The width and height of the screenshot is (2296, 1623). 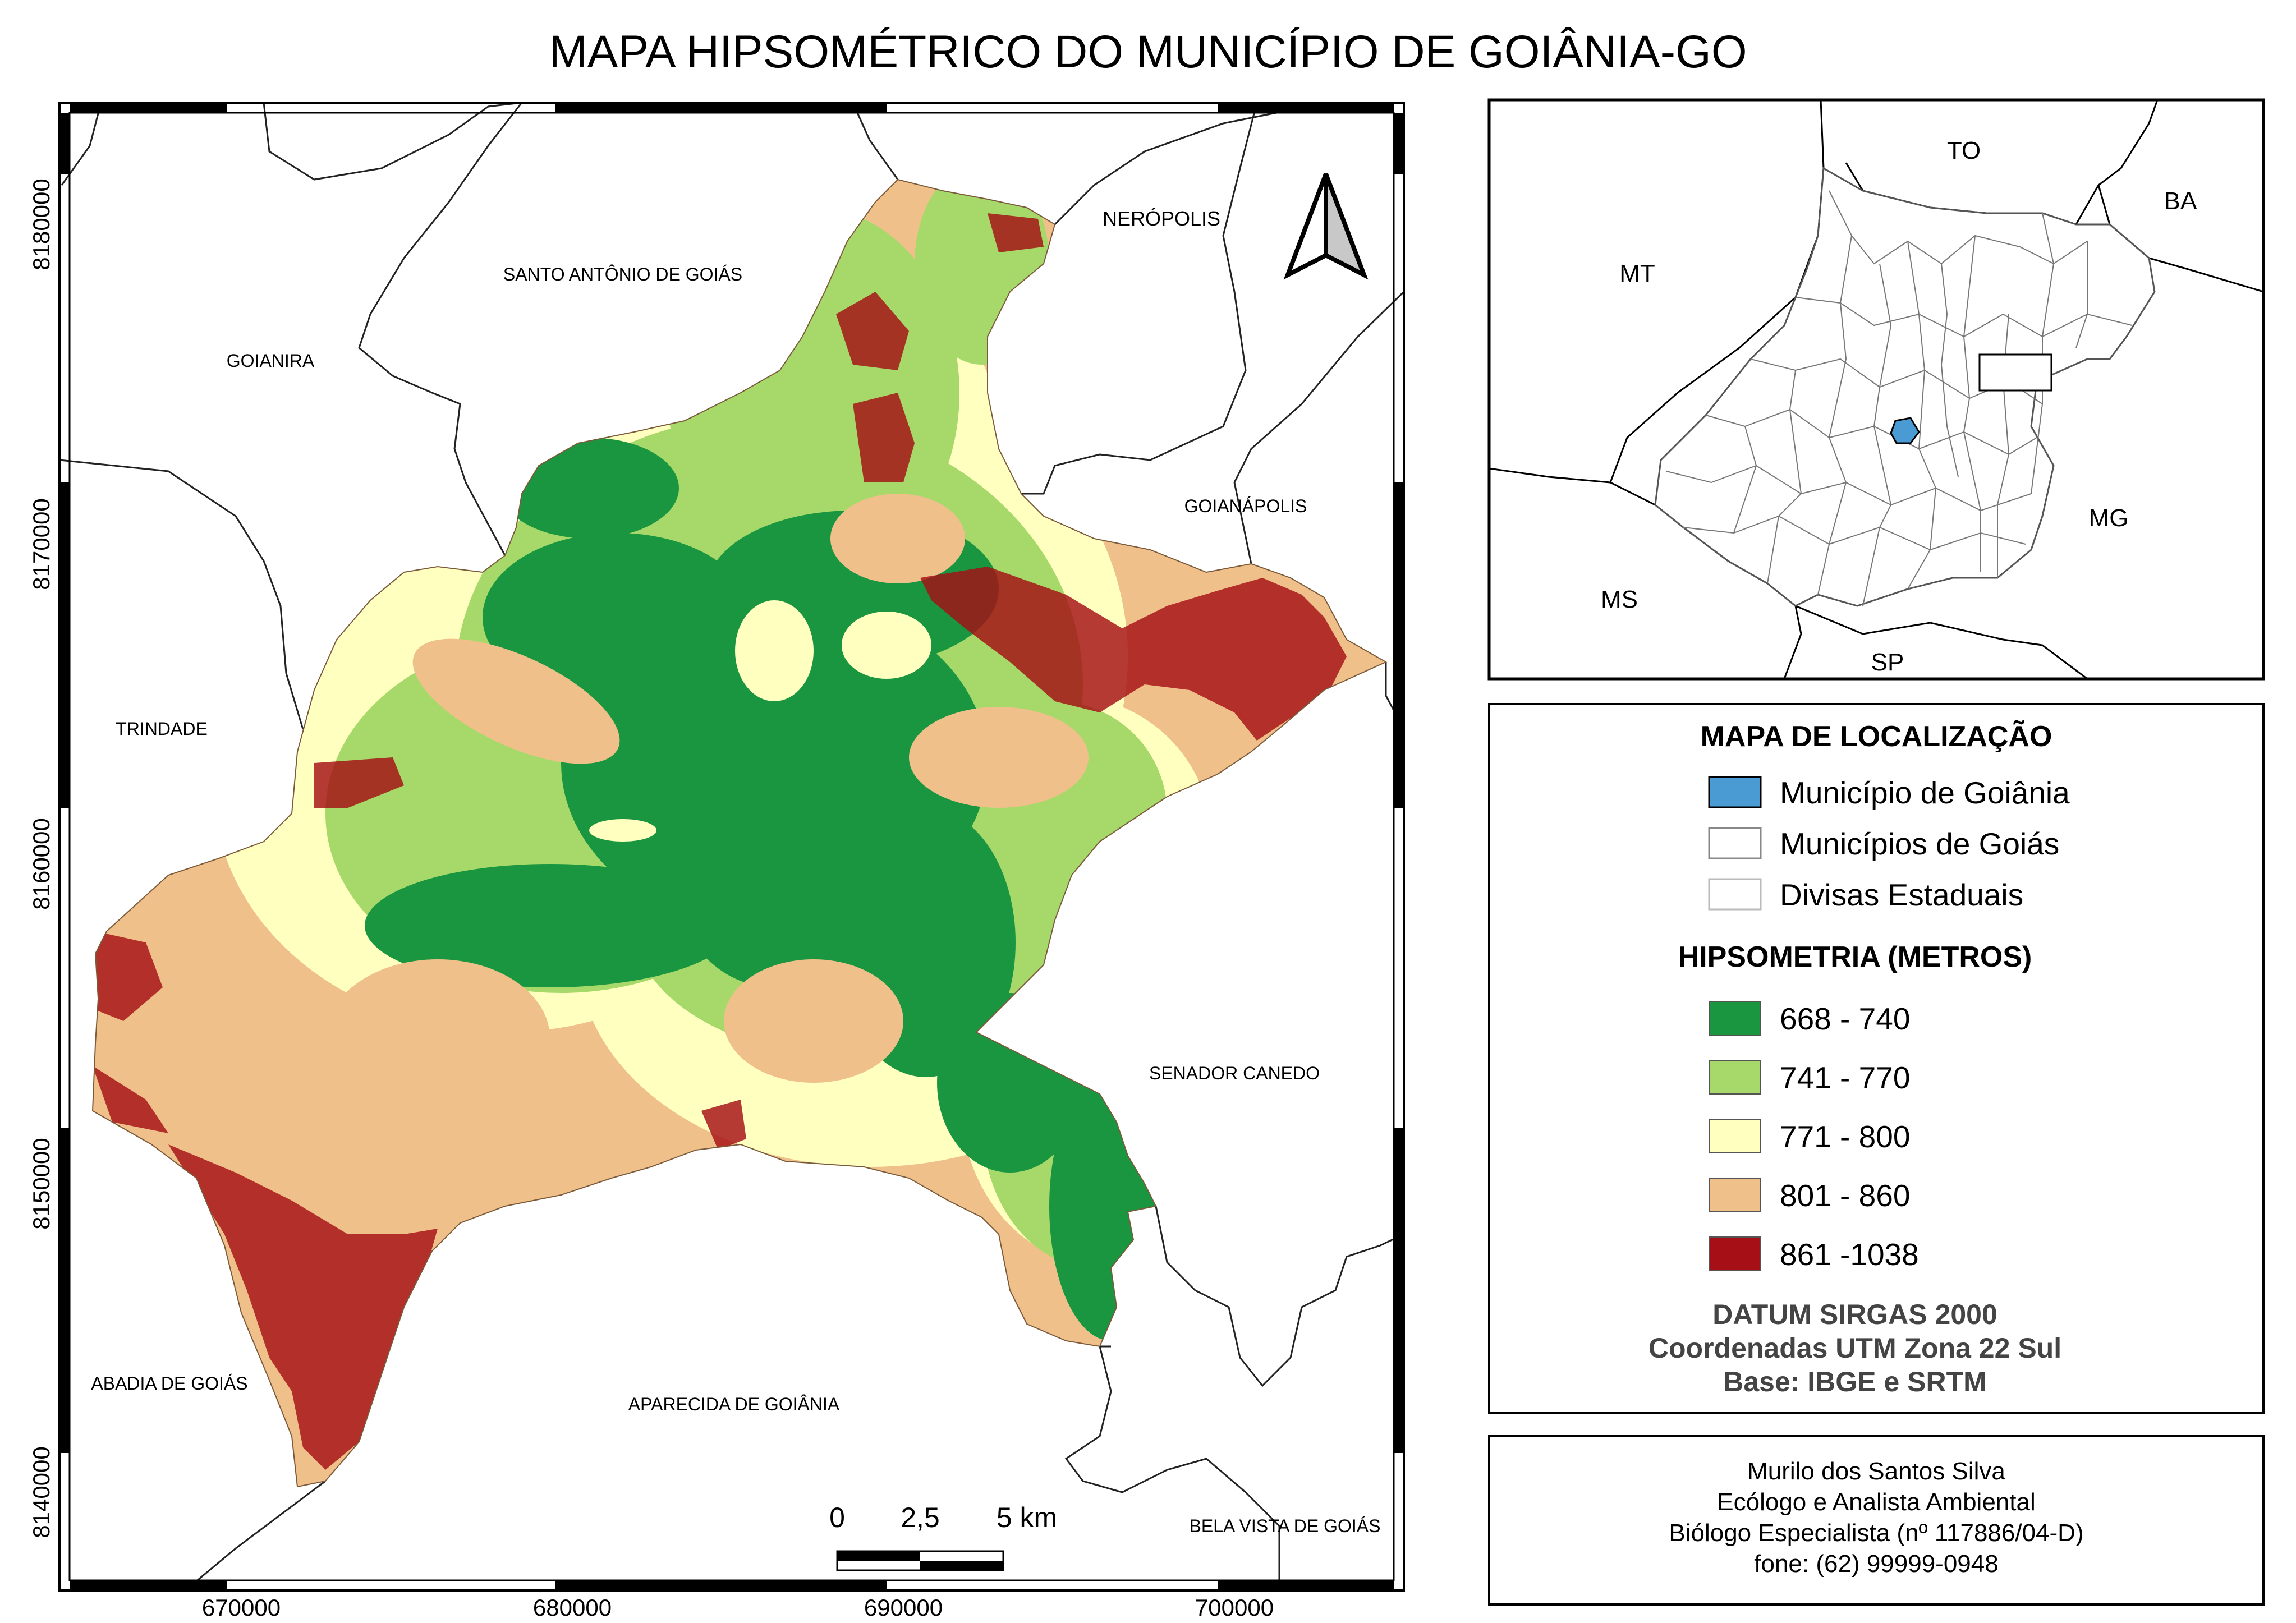 I want to click on inset-map: TO BA MT MG MS SP, so click(x=1876, y=389).